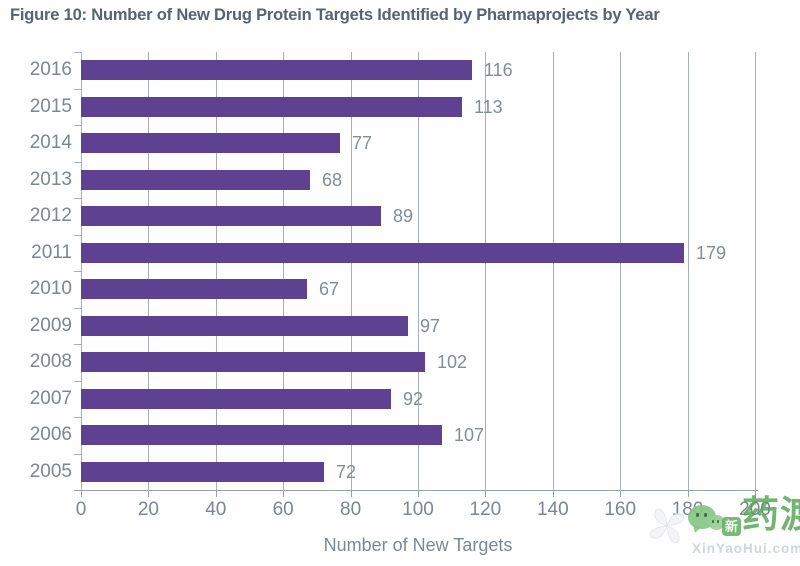 The image size is (800, 566). I want to click on value-label-2016: 116, so click(498, 70).